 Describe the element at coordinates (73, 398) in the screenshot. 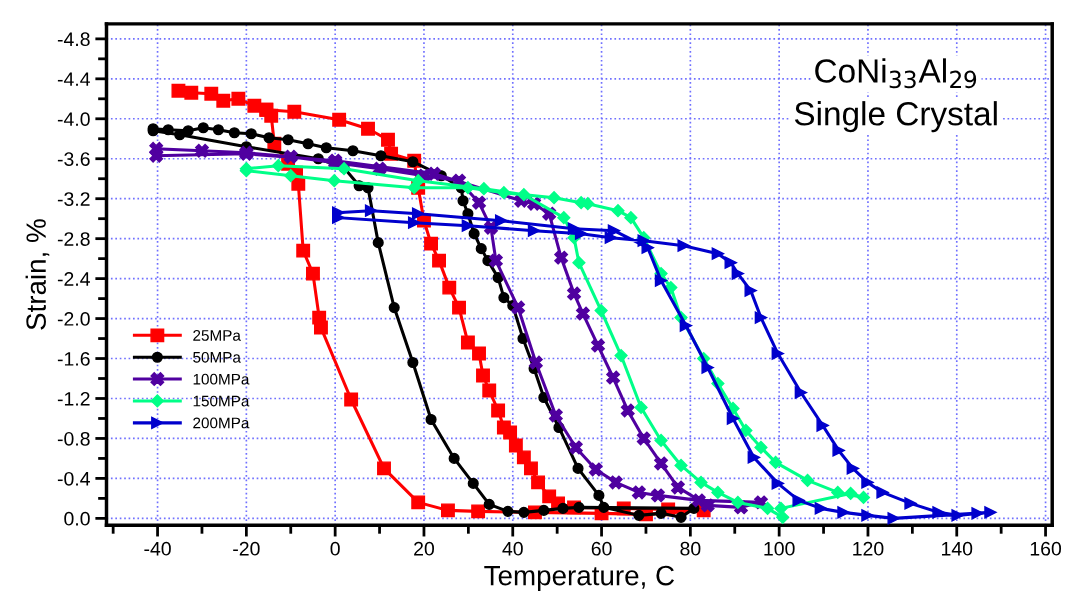

I see `y-tick-label: -1.2` at that location.